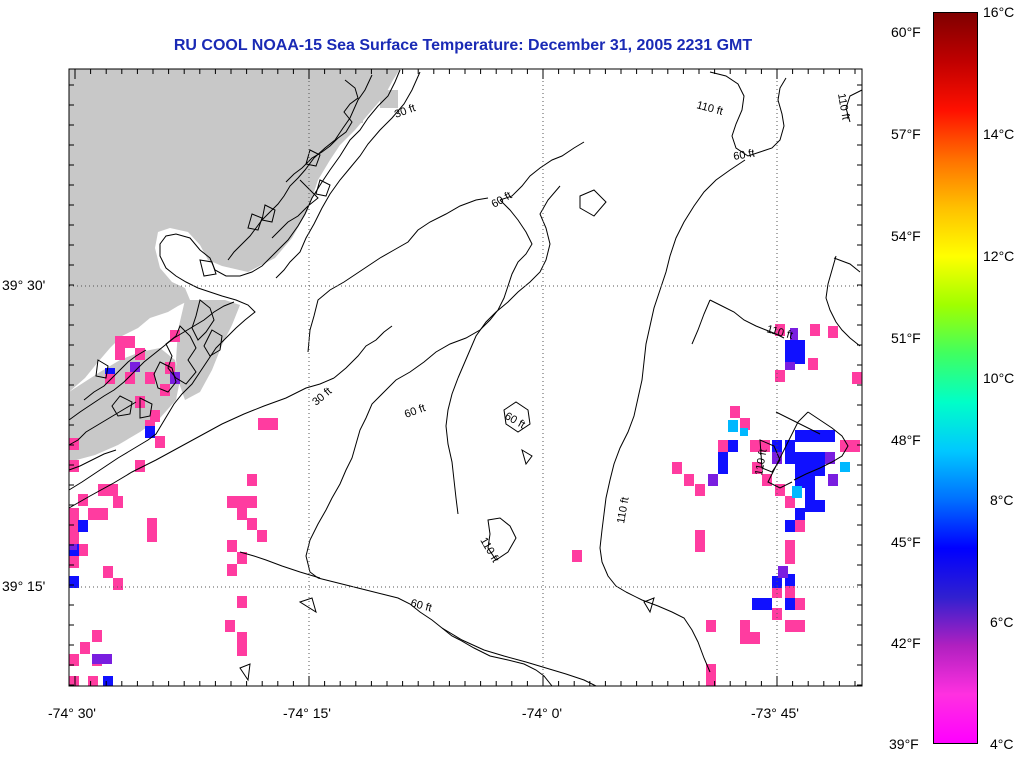 The width and height of the screenshot is (1024, 761). I want to click on fahrenheit-label: 42°F, so click(906, 643).